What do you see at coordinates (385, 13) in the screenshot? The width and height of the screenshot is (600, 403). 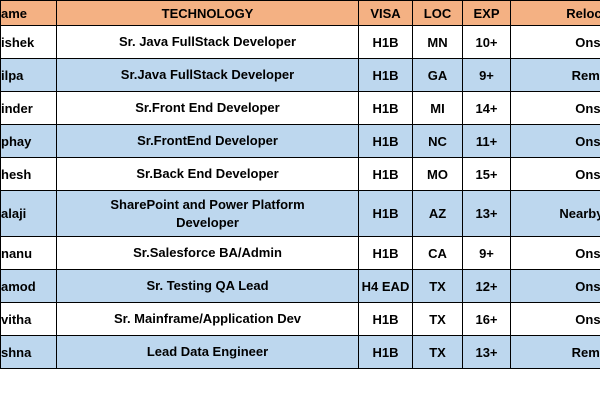 I see `header-cell: VISA` at bounding box center [385, 13].